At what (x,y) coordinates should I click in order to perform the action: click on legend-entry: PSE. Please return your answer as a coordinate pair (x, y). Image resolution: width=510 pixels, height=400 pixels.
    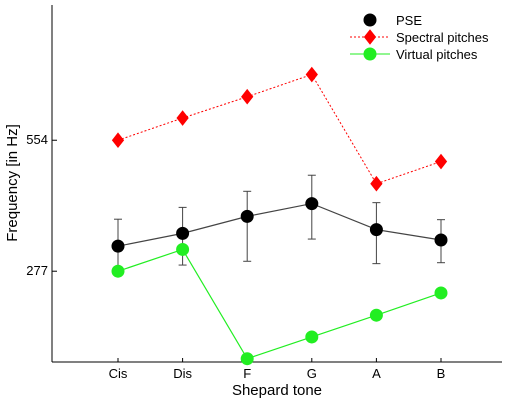
    Looking at the image, I should click on (392, 20).